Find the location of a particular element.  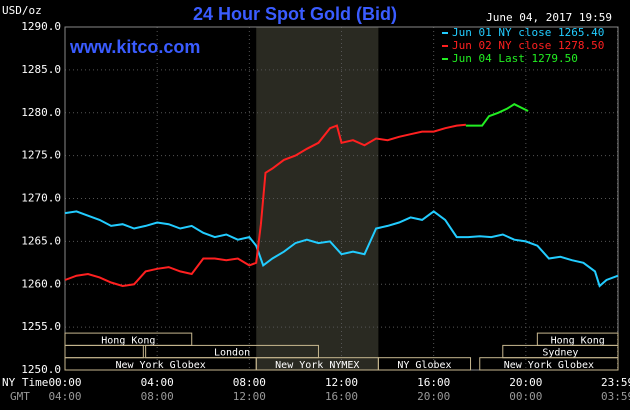

x2-tick-label: 20:00 is located at coordinates (433, 396).